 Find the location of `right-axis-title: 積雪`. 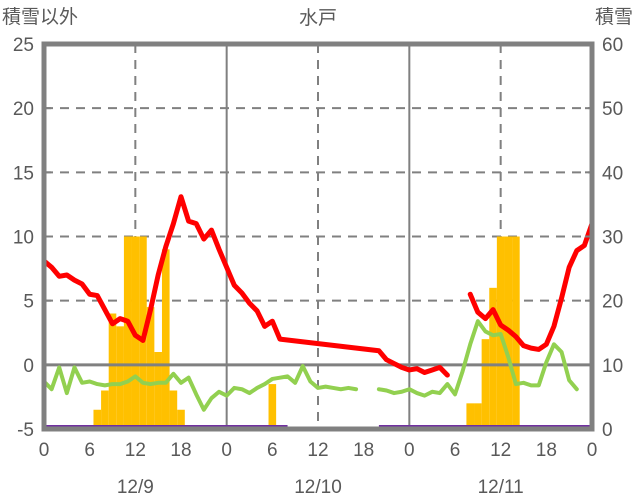

right-axis-title: 積雪 is located at coordinates (613, 17).